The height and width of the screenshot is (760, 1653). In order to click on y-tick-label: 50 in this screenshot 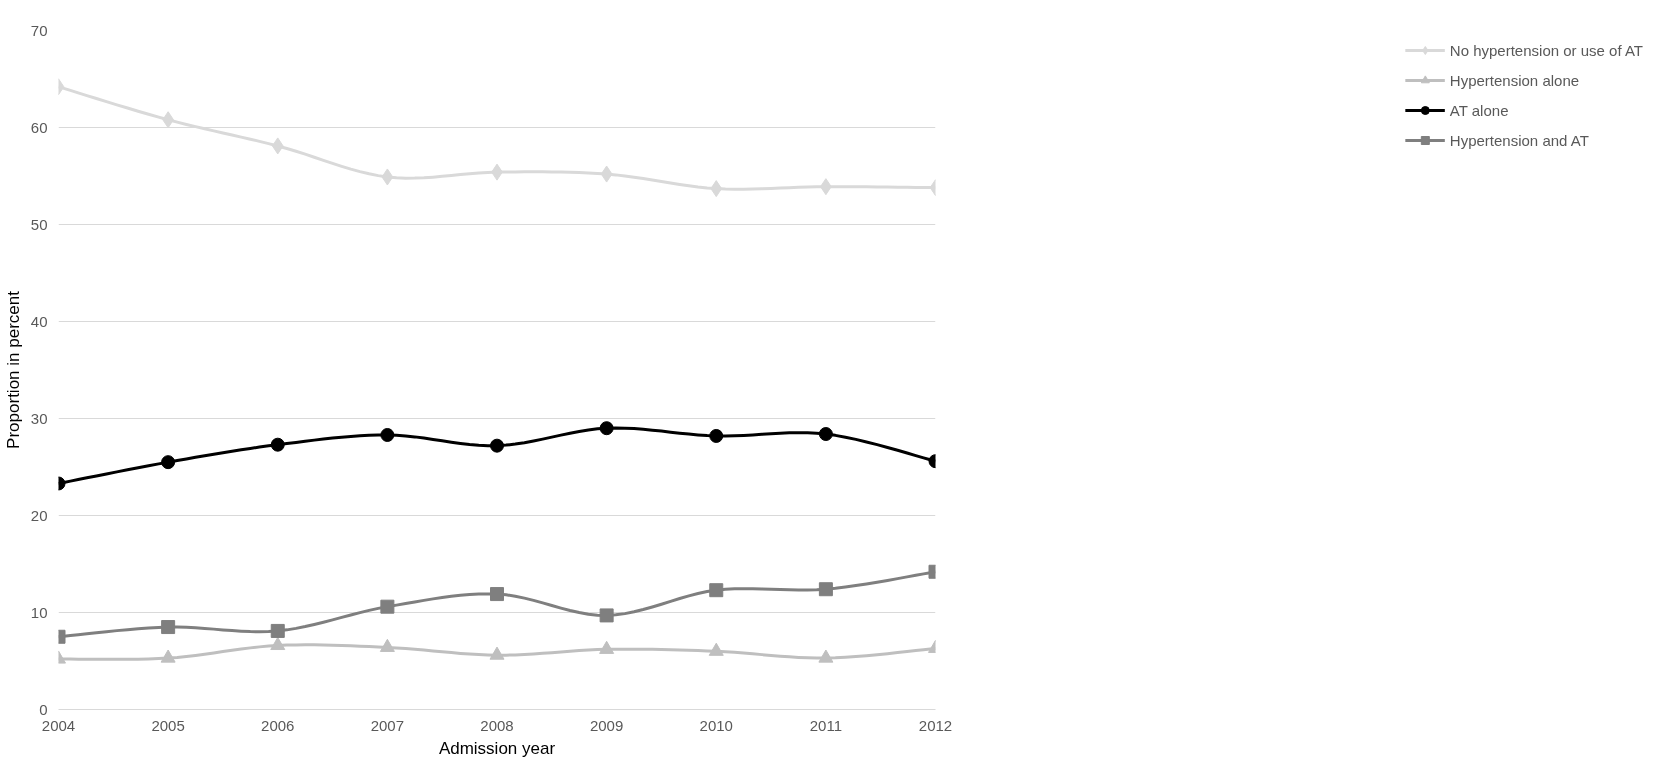, I will do `click(39, 224)`.